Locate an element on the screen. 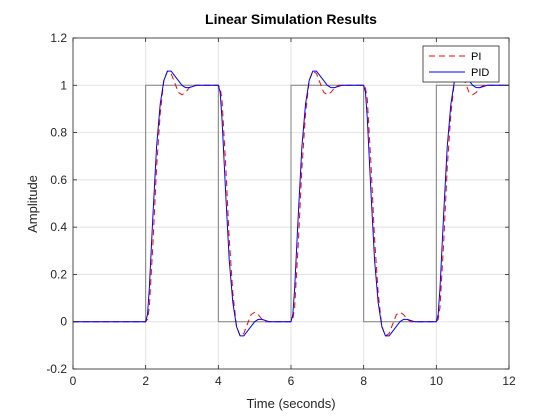  y-tick-label: 0.2 is located at coordinates (58, 274).